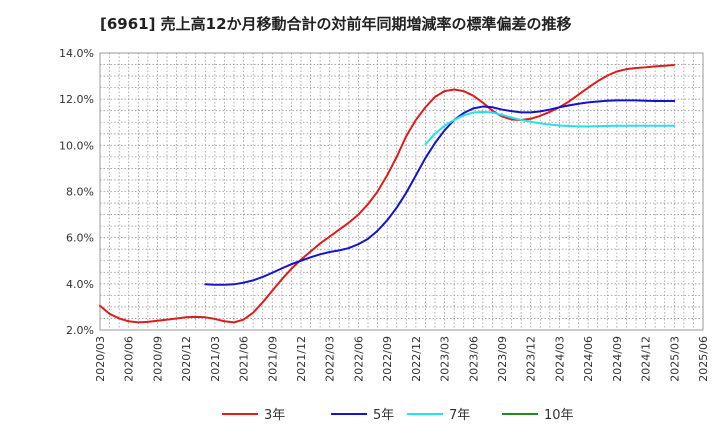 The height and width of the screenshot is (440, 720). What do you see at coordinates (80, 330) in the screenshot?
I see `y-tick-label: 2.0%` at bounding box center [80, 330].